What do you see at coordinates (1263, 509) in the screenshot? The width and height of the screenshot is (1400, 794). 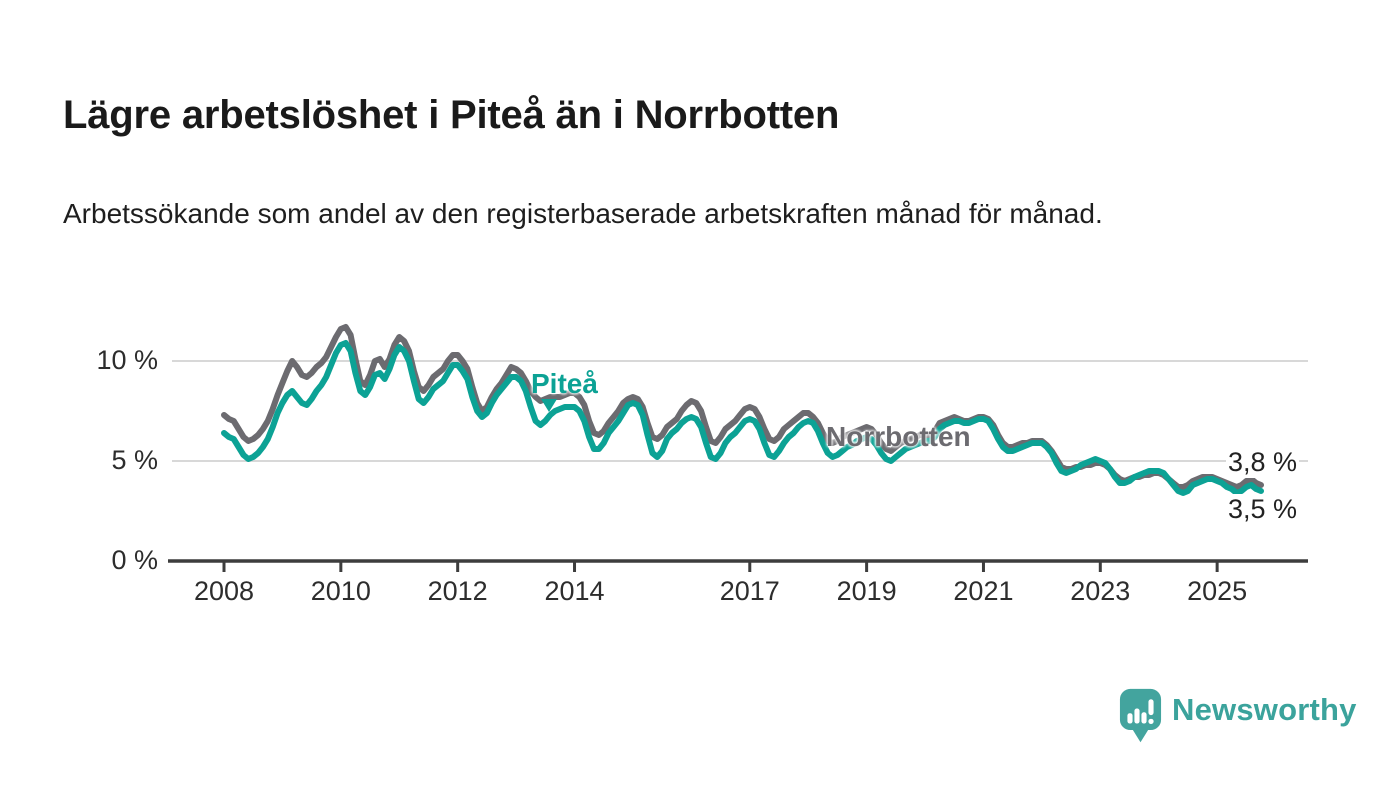 I see `end-value-pitea: 3,5 %` at bounding box center [1263, 509].